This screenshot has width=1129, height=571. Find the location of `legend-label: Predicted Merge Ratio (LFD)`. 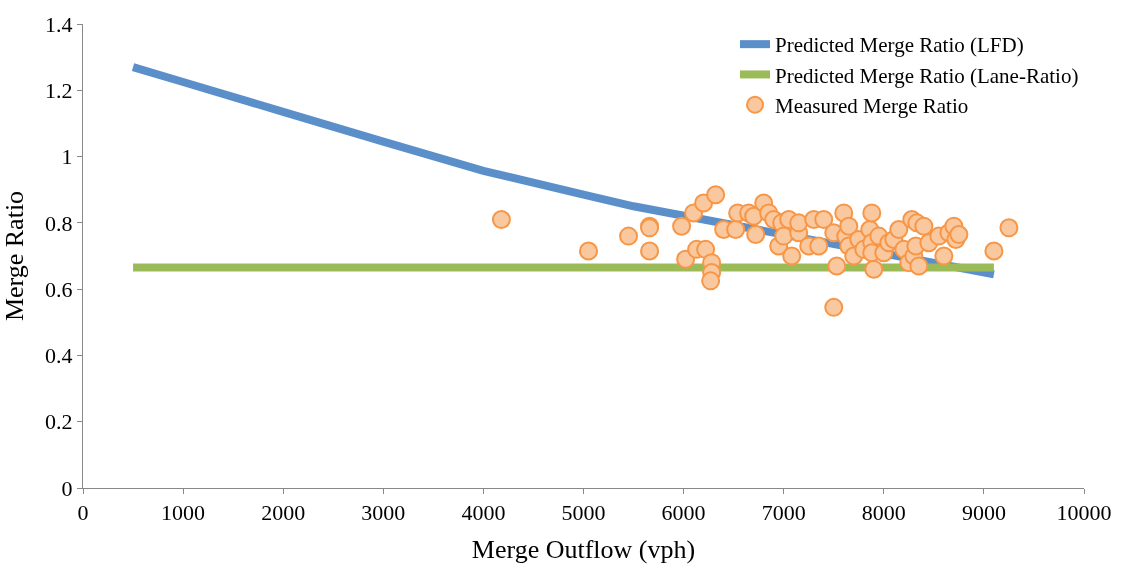

legend-label: Predicted Merge Ratio (LFD) is located at coordinates (899, 45).